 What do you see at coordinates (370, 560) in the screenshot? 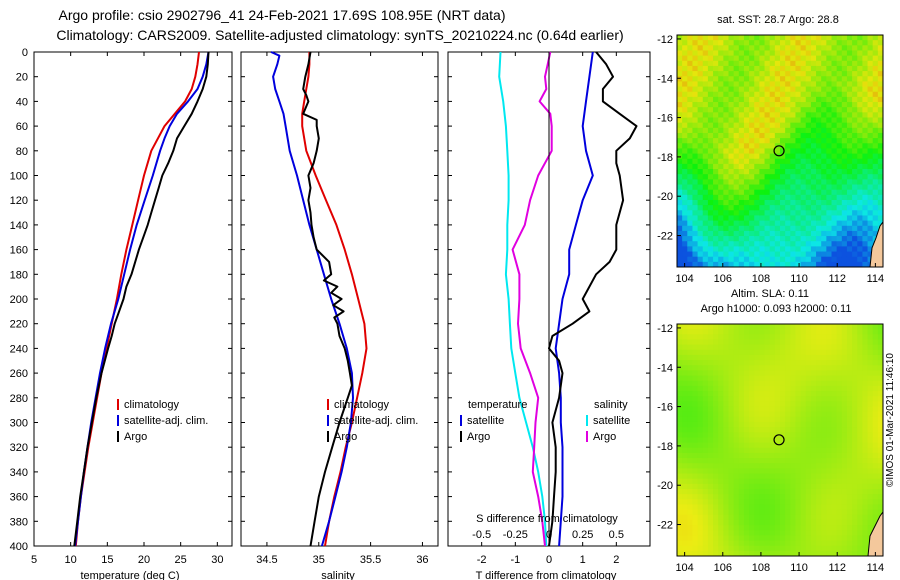
I see `x-tick-label: 35.5` at bounding box center [370, 560].